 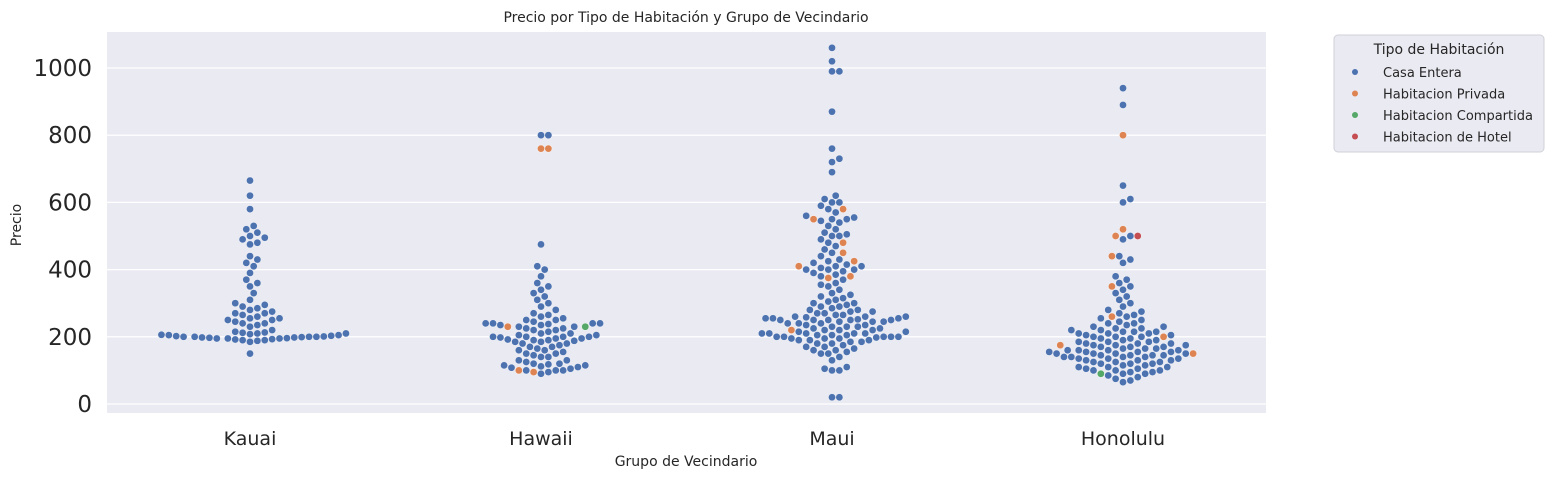 What do you see at coordinates (831, 439) in the screenshot?
I see `x-tick-label: Maui` at bounding box center [831, 439].